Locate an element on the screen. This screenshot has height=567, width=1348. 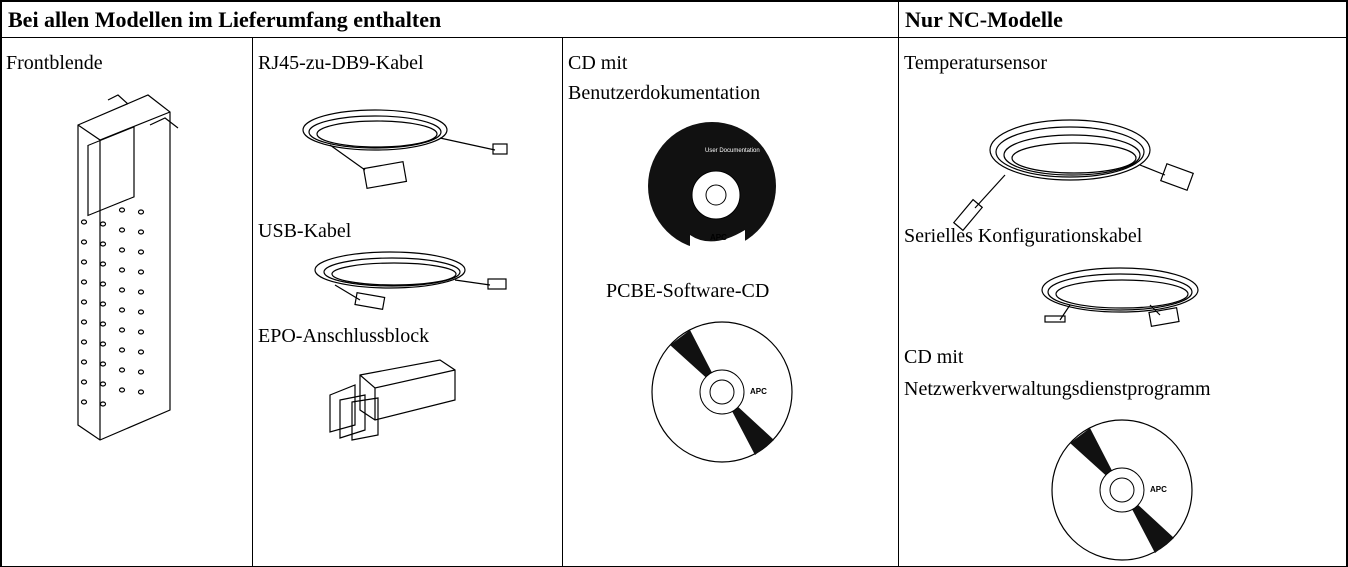
item-label: RJ45-zu-DB9-Kabel is located at coordinates (341, 63).